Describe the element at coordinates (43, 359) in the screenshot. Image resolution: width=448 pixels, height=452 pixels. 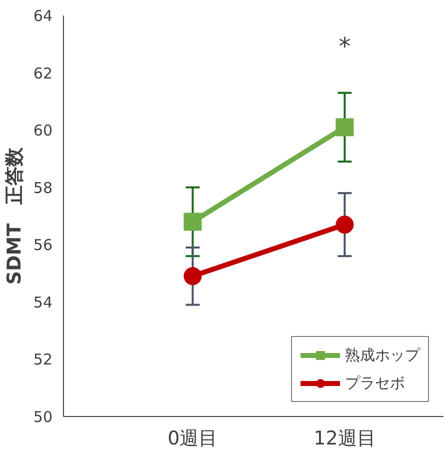
I see `y-tick-label: 52` at that location.